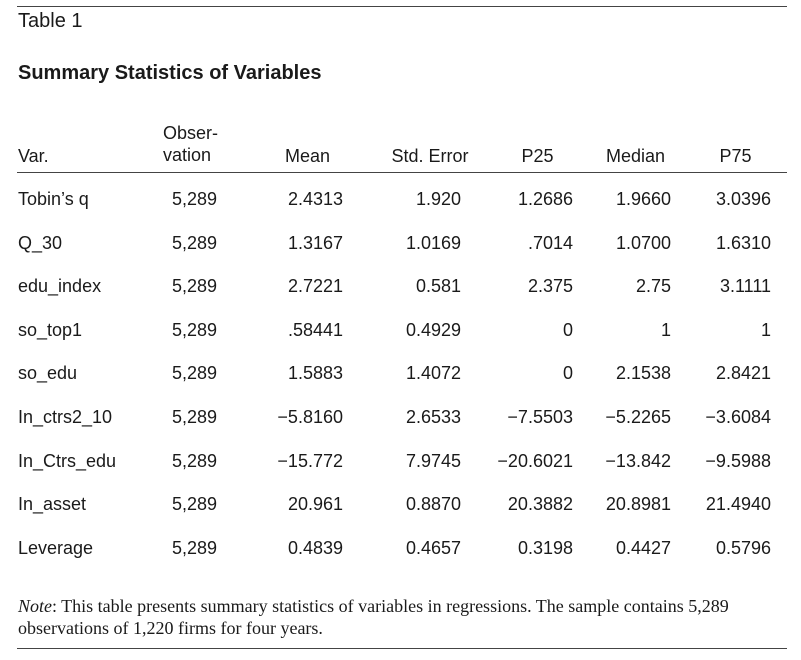 The image size is (801, 660). What do you see at coordinates (738, 460) in the screenshot?
I see `p75-value: −9.5988` at bounding box center [738, 460].